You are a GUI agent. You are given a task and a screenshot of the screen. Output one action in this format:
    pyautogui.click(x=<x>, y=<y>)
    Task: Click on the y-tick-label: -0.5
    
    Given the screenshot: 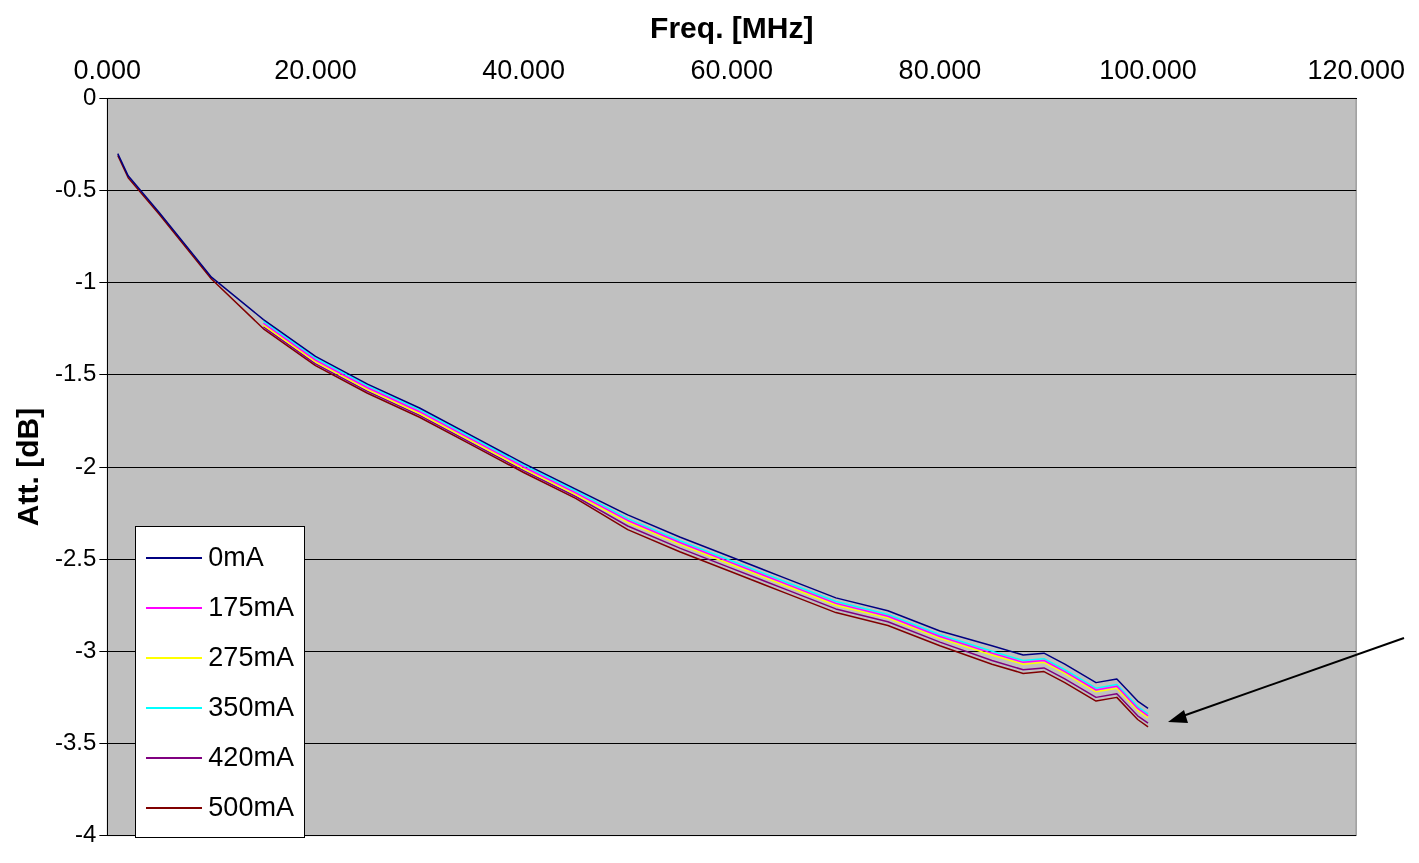 What is the action you would take?
    pyautogui.click(x=76, y=189)
    